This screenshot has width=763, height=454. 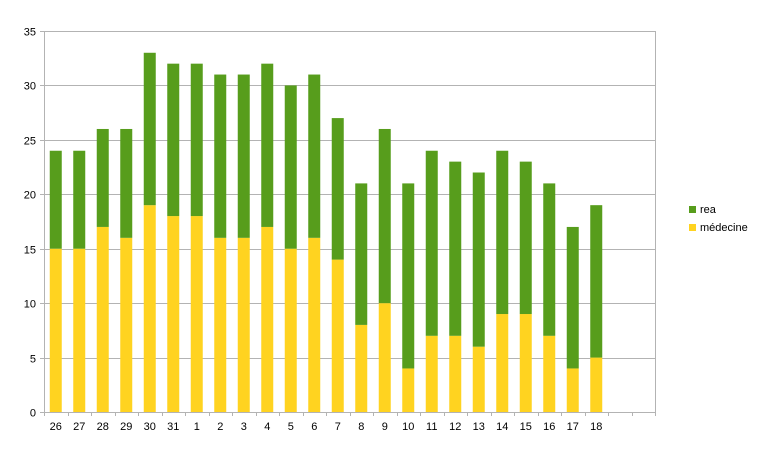 I want to click on bar-médecine-26, so click(x=55, y=330).